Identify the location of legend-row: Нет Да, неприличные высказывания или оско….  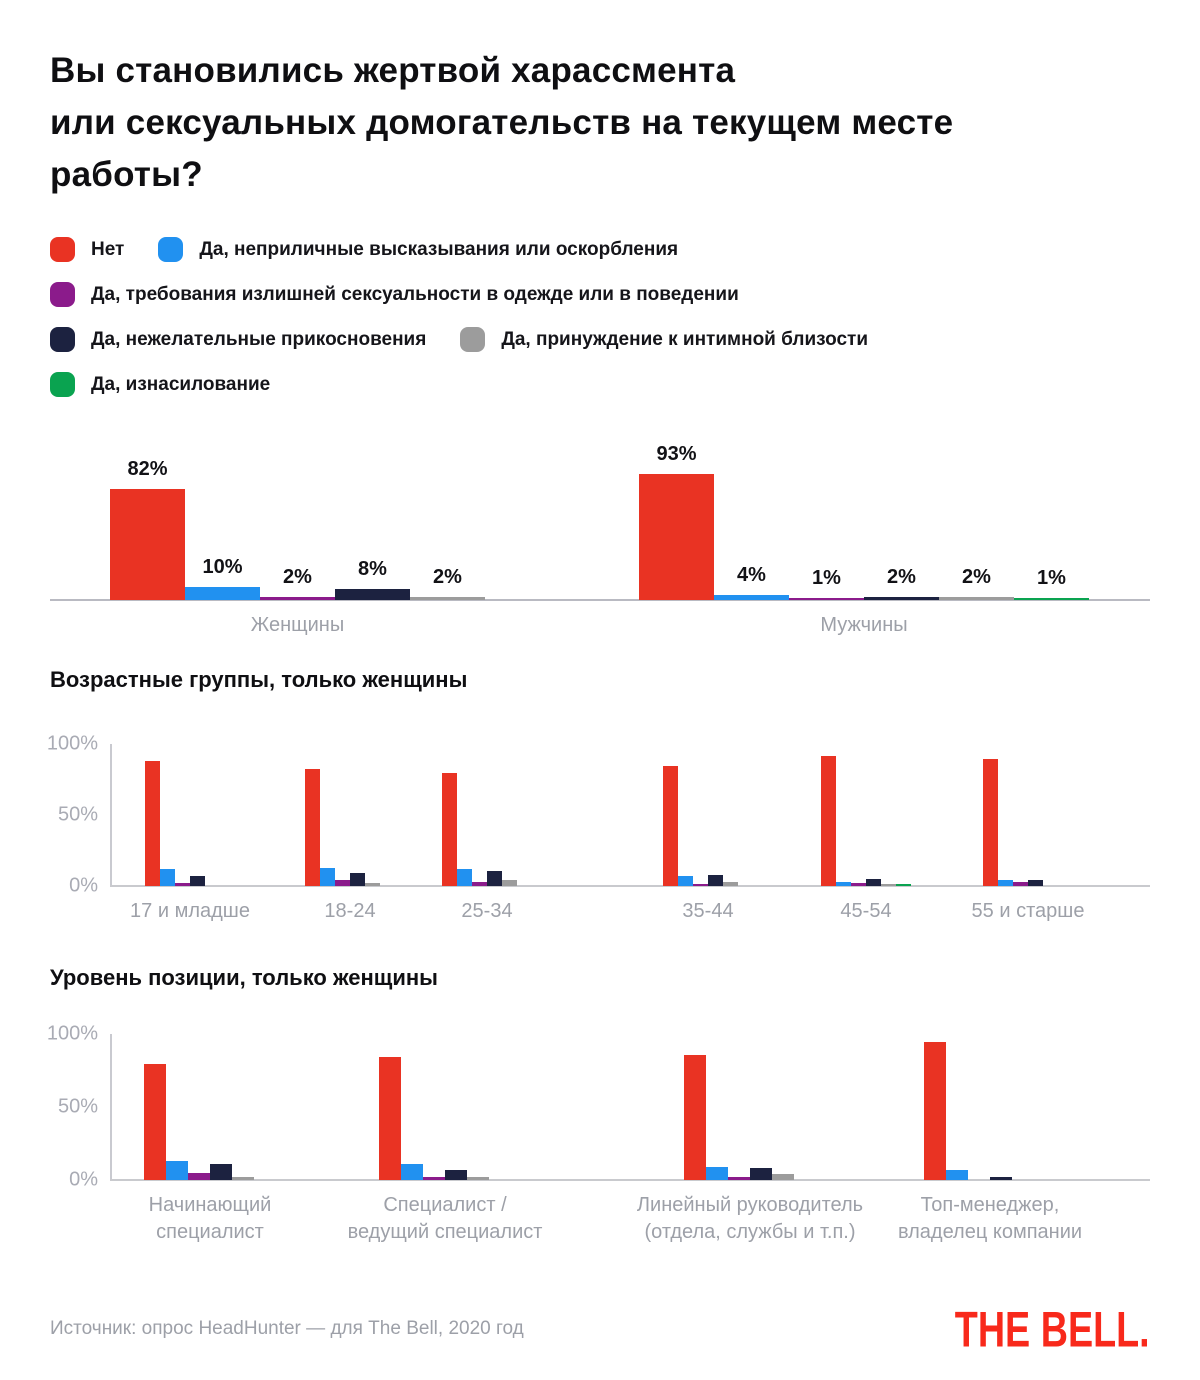
(600, 249).